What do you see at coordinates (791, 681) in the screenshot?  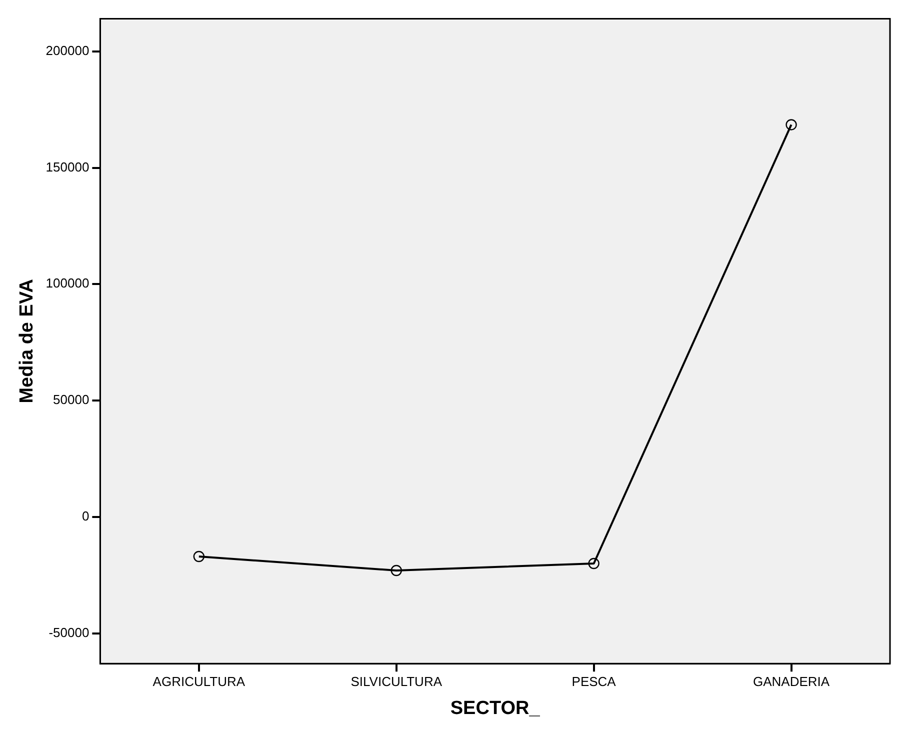 I see `x-tick-label: GANADERIA` at bounding box center [791, 681].